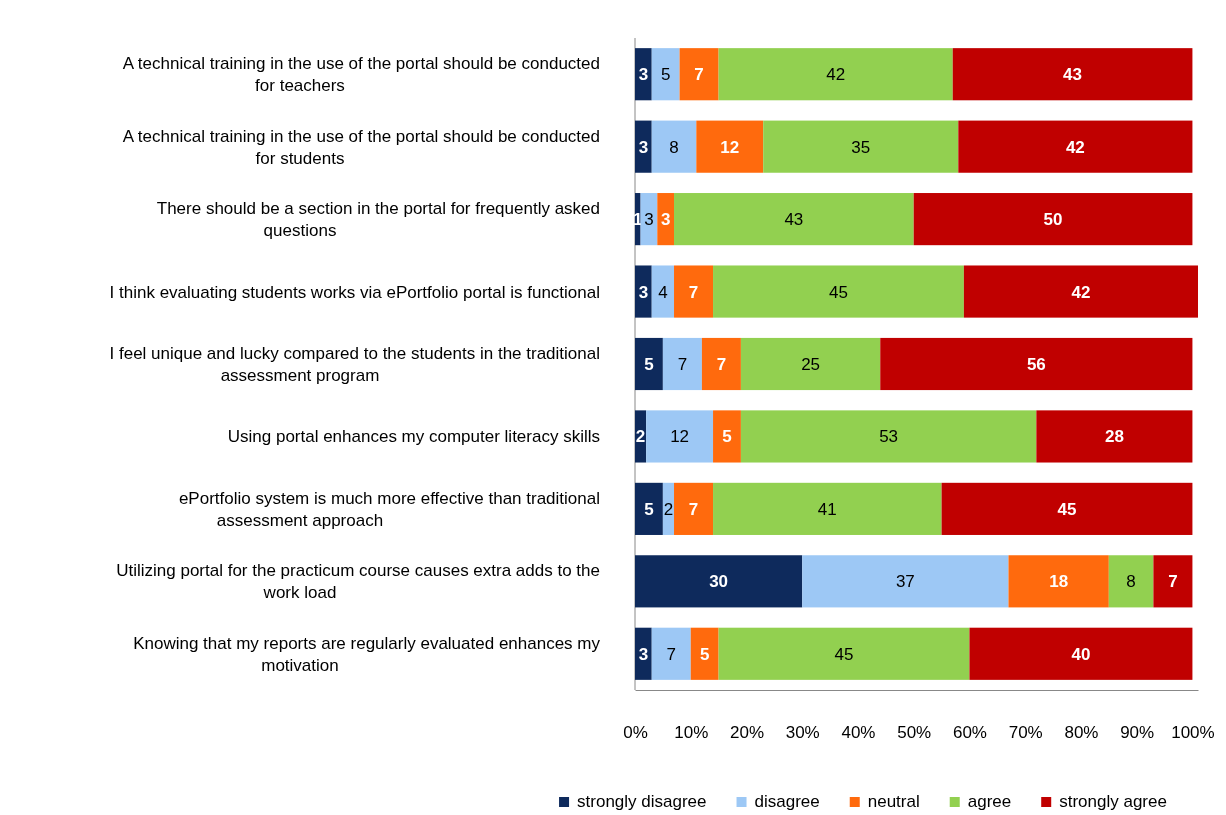  I want to click on x-tick-label: 100%, so click(1193, 733).